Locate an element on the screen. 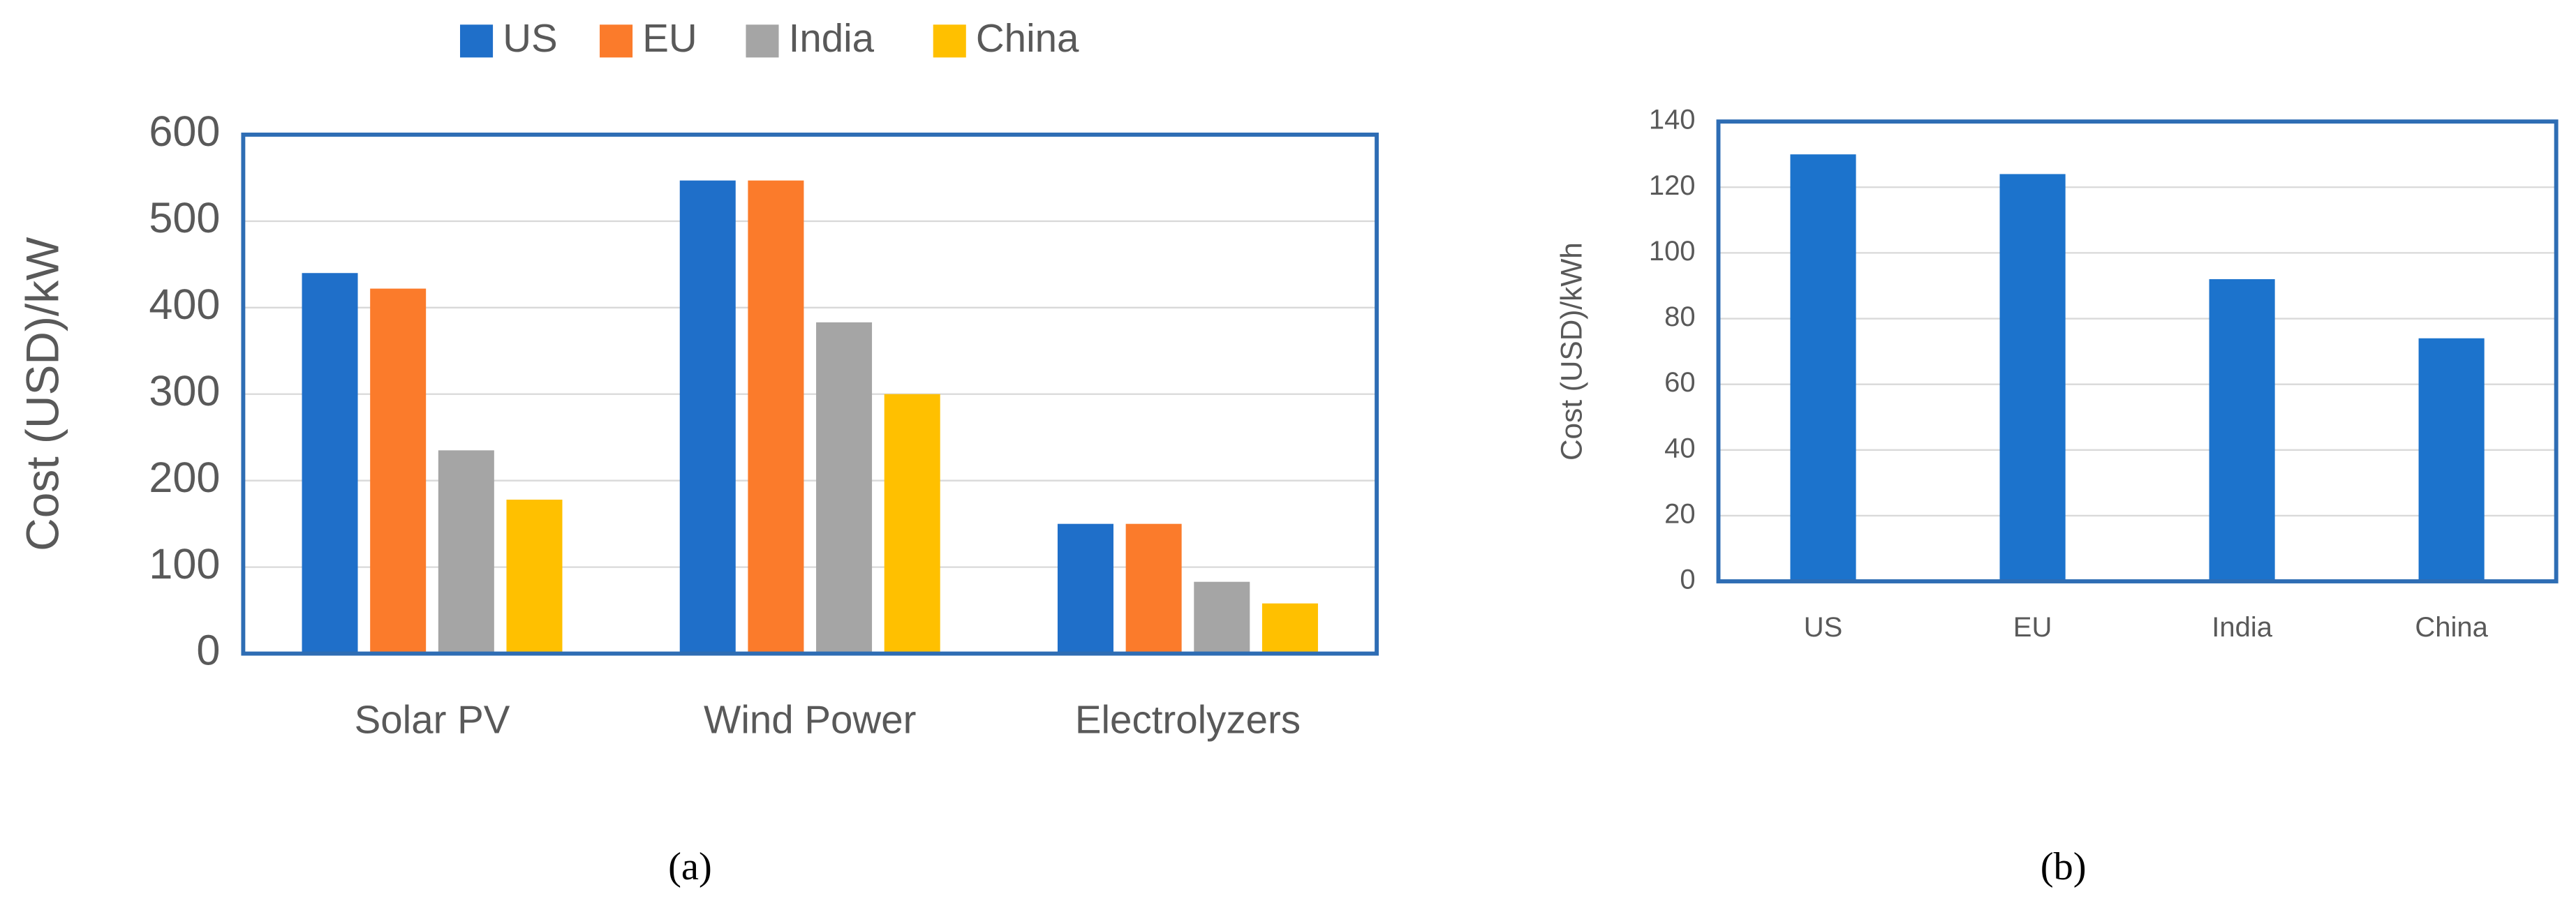  x-tick-label: EU is located at coordinates (2032, 627).